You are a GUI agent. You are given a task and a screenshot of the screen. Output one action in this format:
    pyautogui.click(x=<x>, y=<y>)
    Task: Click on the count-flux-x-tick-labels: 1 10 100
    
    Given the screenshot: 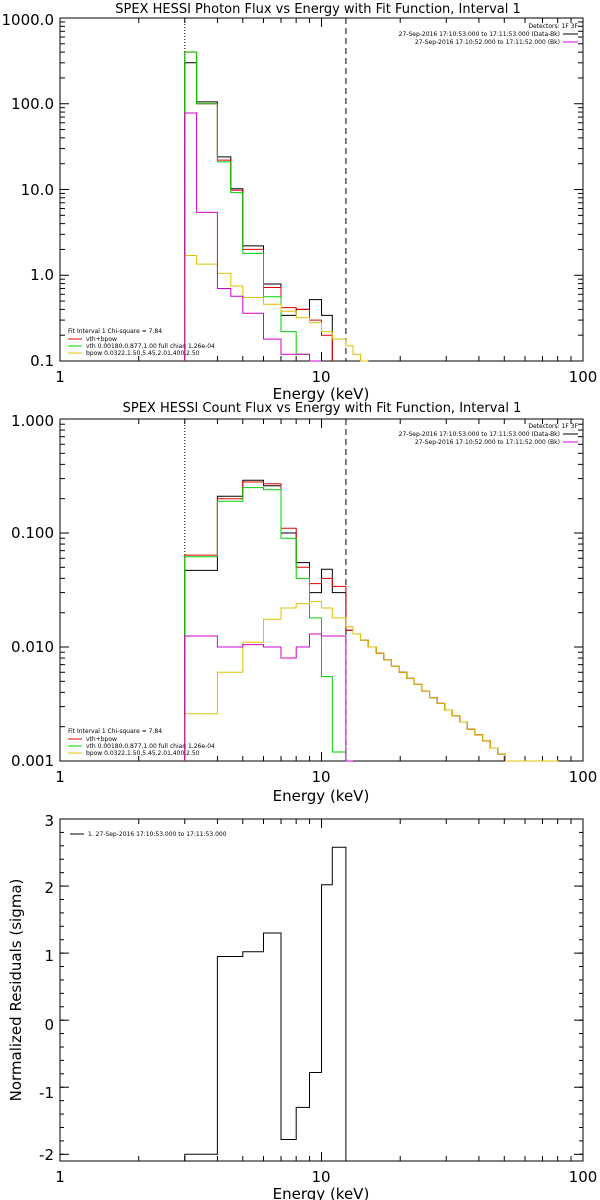 What is the action you would take?
    pyautogui.click(x=326, y=777)
    